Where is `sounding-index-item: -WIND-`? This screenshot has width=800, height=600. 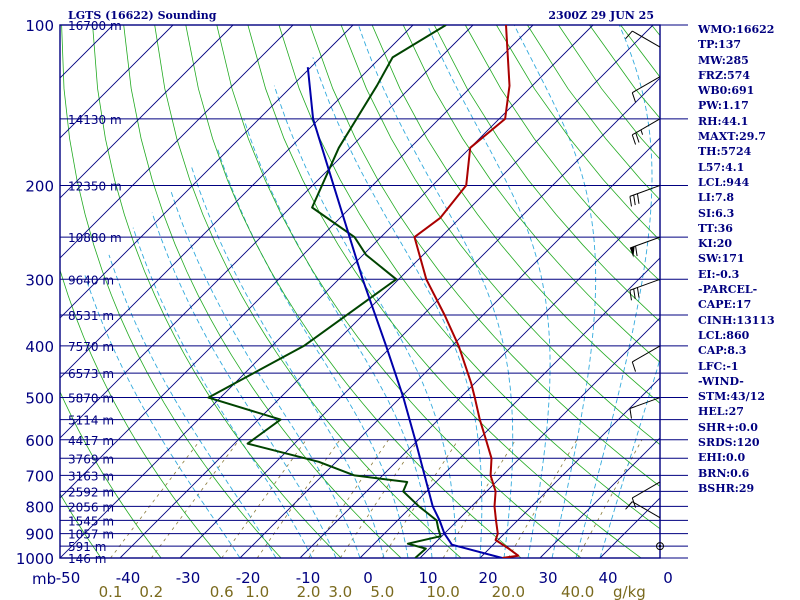 sounding-index-item: -WIND- is located at coordinates (721, 381).